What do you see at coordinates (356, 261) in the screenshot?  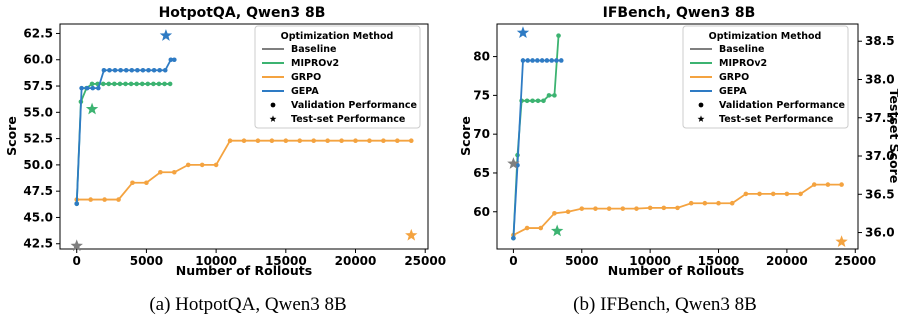 I see `x-tick-label: 20000` at bounding box center [356, 261].